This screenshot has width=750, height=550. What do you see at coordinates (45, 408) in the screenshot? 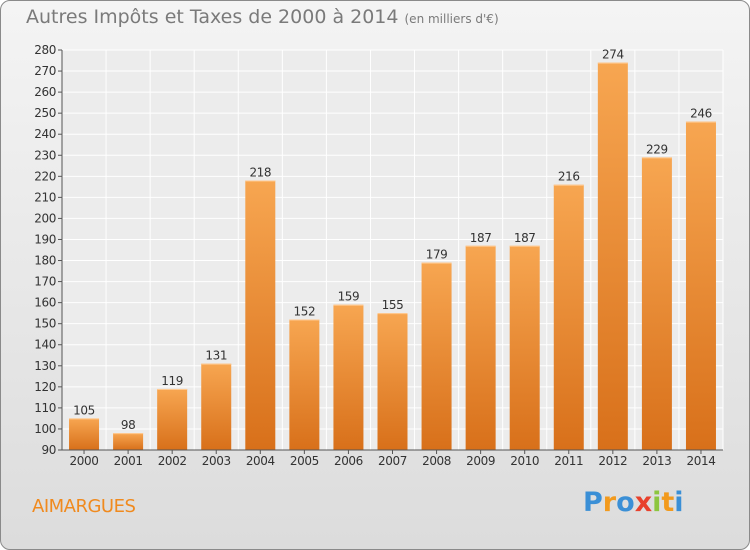
I see `y-tick-label: 110` at bounding box center [45, 408].